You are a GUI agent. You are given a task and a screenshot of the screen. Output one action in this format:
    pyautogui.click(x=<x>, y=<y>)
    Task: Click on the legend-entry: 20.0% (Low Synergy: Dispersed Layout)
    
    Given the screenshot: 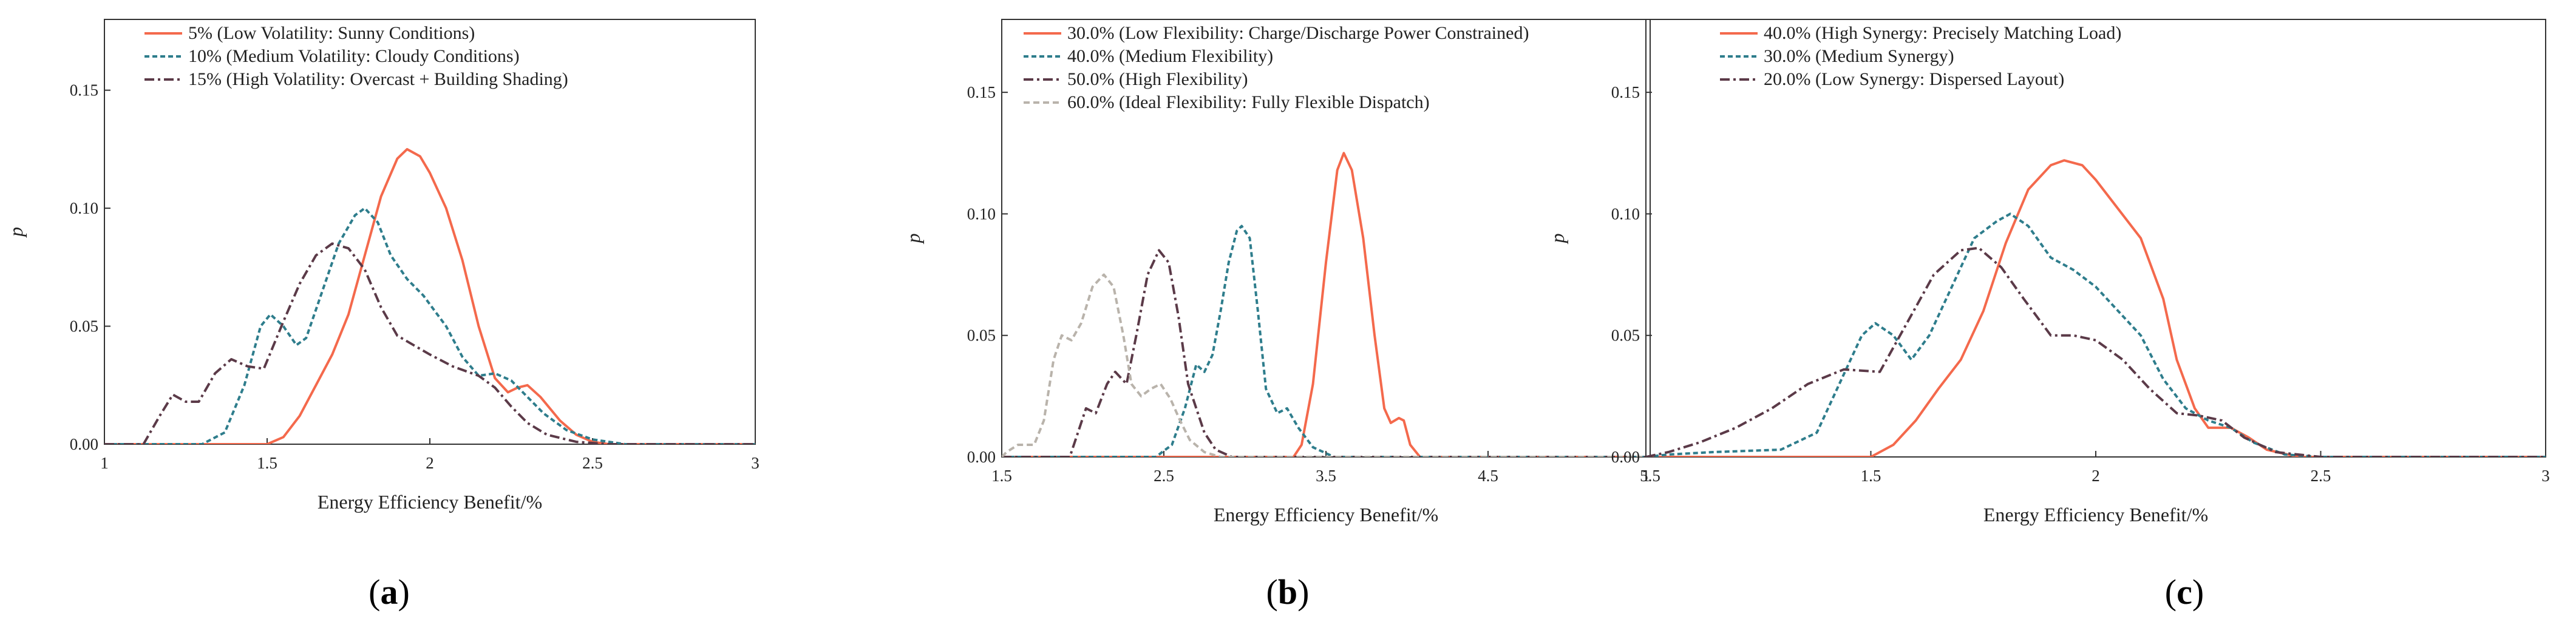 What is the action you would take?
    pyautogui.click(x=1914, y=79)
    